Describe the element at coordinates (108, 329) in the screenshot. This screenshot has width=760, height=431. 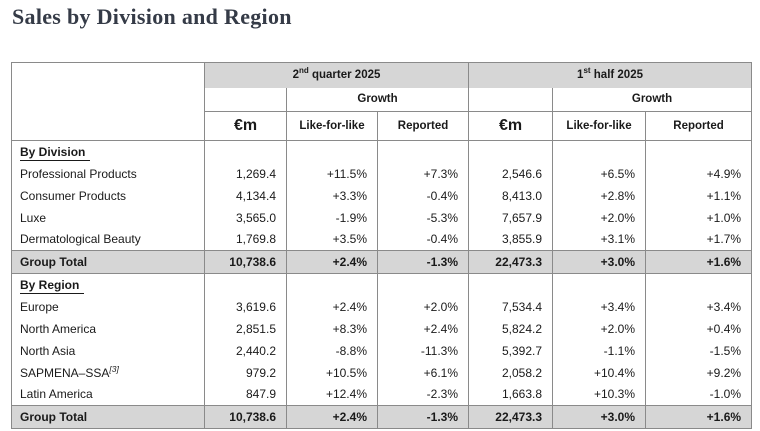
I see `row-label: North America` at that location.